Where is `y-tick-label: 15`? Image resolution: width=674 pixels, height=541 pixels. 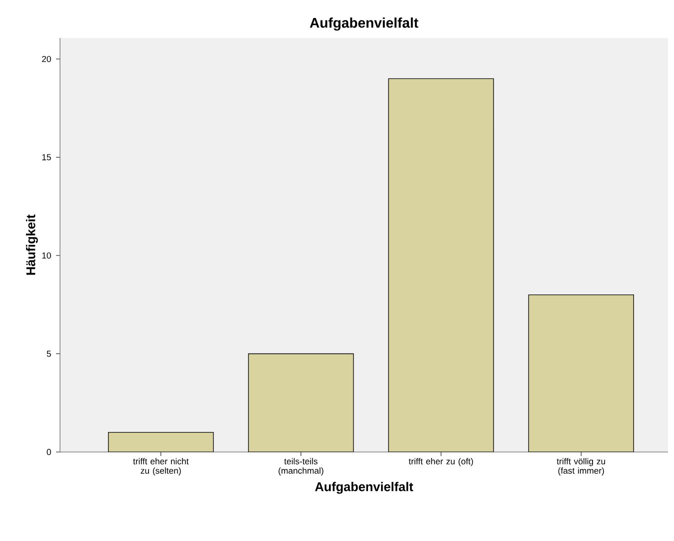 y-tick-label: 15 is located at coordinates (46, 157).